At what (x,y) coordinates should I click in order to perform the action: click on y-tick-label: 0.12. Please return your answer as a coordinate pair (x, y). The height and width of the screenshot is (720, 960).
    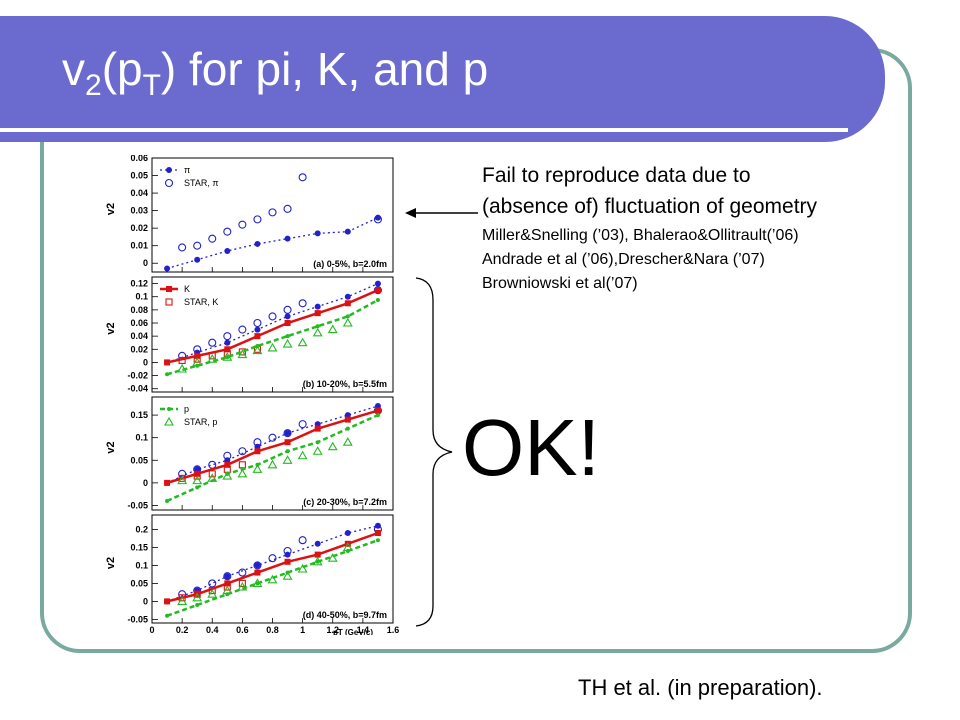
    Looking at the image, I should click on (139, 284).